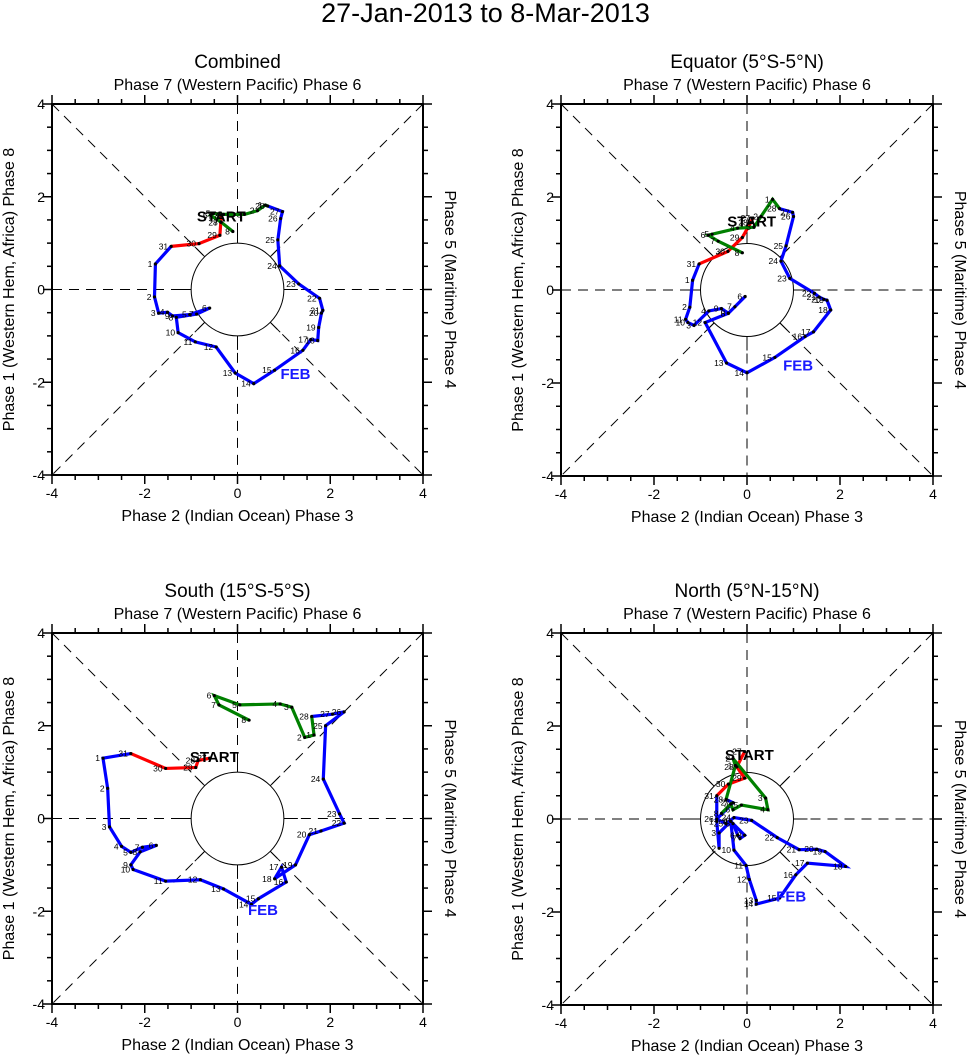 The height and width of the screenshot is (1057, 971). I want to click on circle-tick, so click(200, 856).